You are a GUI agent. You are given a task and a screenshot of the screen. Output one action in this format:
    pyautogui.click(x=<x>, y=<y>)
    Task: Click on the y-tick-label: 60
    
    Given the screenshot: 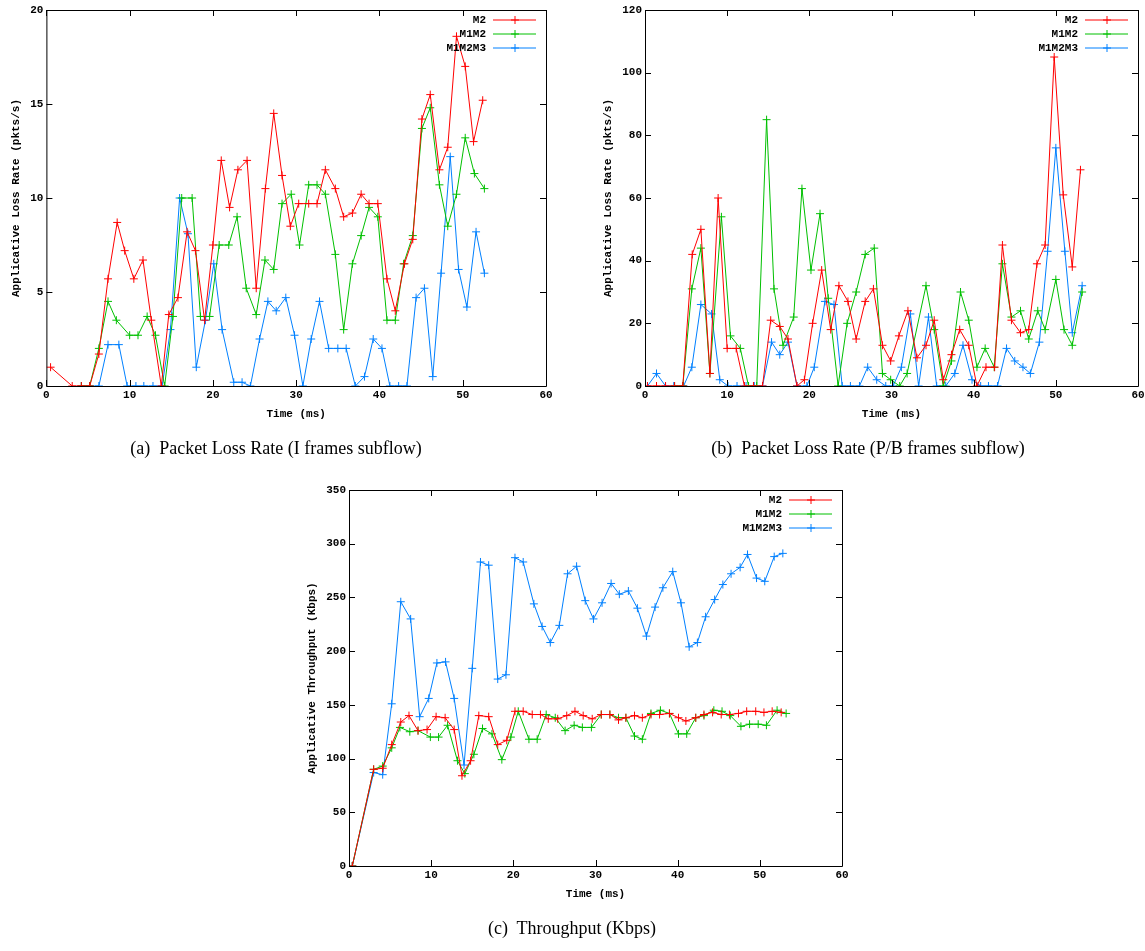 What is the action you would take?
    pyautogui.click(x=635, y=197)
    